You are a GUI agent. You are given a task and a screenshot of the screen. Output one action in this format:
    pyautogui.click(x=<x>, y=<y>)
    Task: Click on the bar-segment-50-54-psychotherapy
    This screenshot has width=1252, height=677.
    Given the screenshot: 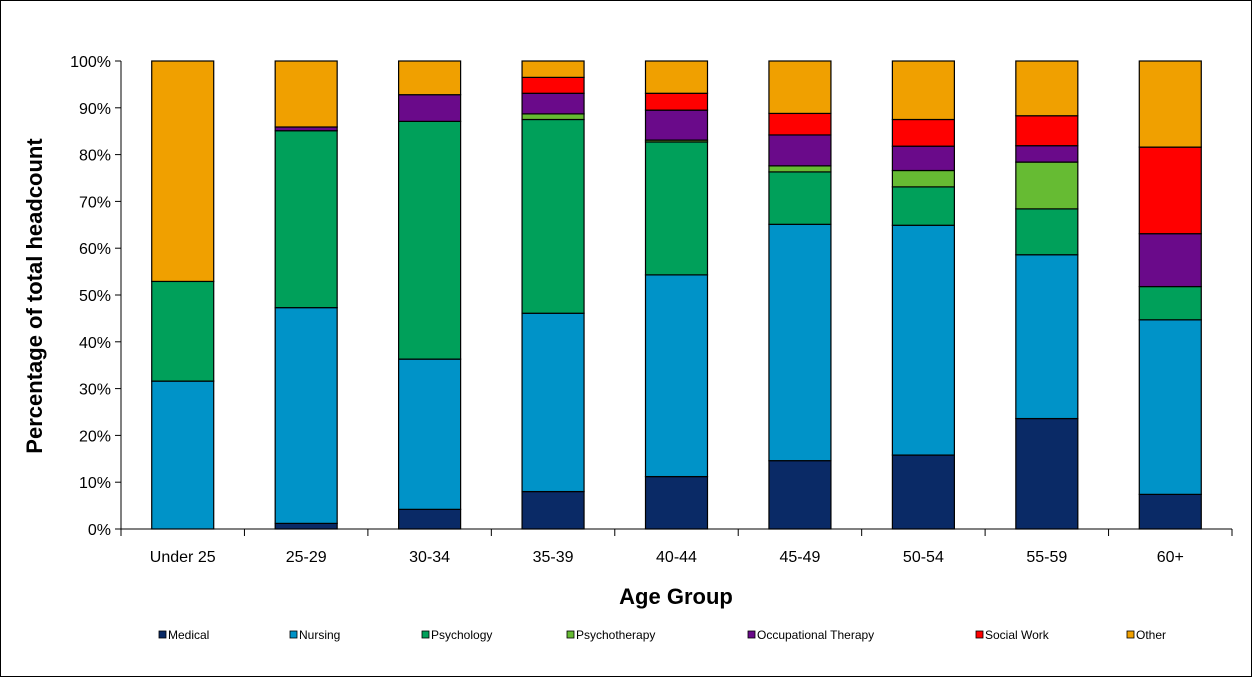 What is the action you would take?
    pyautogui.click(x=923, y=178)
    